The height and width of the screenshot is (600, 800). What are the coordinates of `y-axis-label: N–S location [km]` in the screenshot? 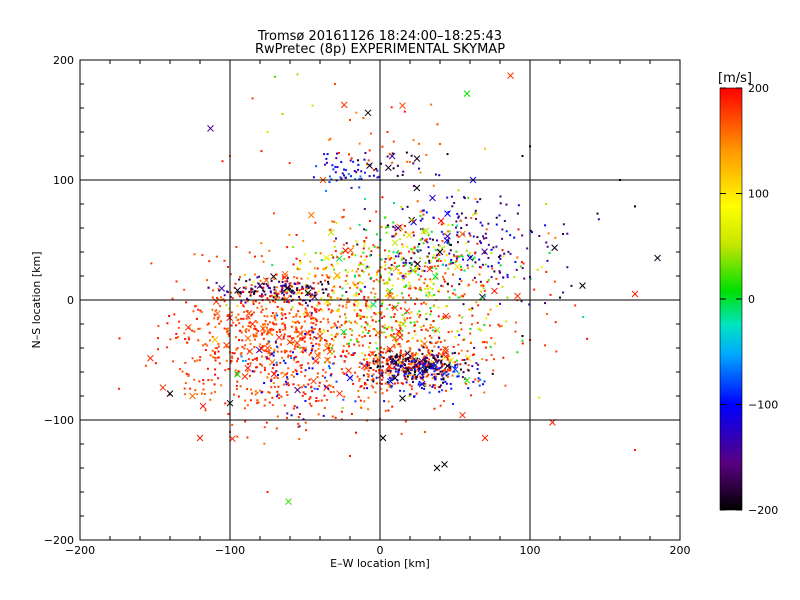 It's located at (36, 299).